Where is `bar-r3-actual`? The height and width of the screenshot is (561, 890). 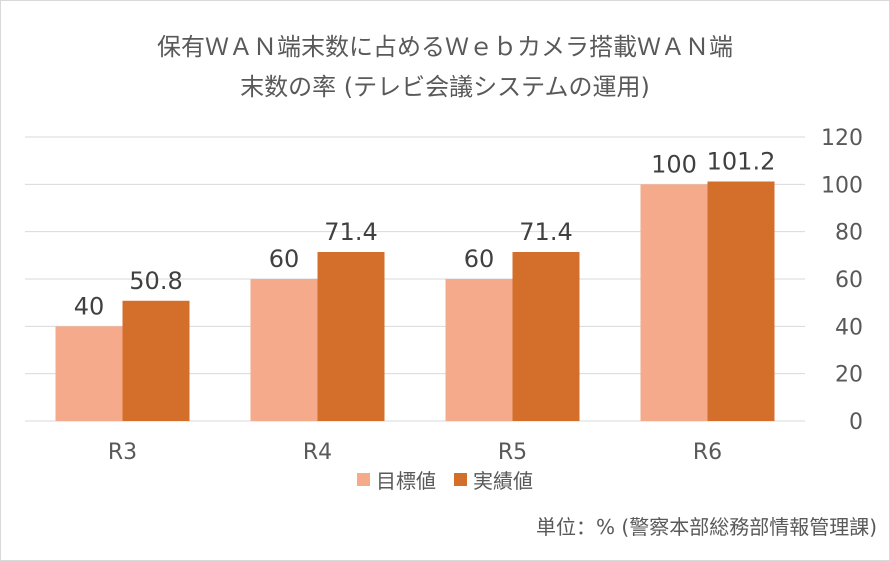 bar-r3-actual is located at coordinates (156, 360).